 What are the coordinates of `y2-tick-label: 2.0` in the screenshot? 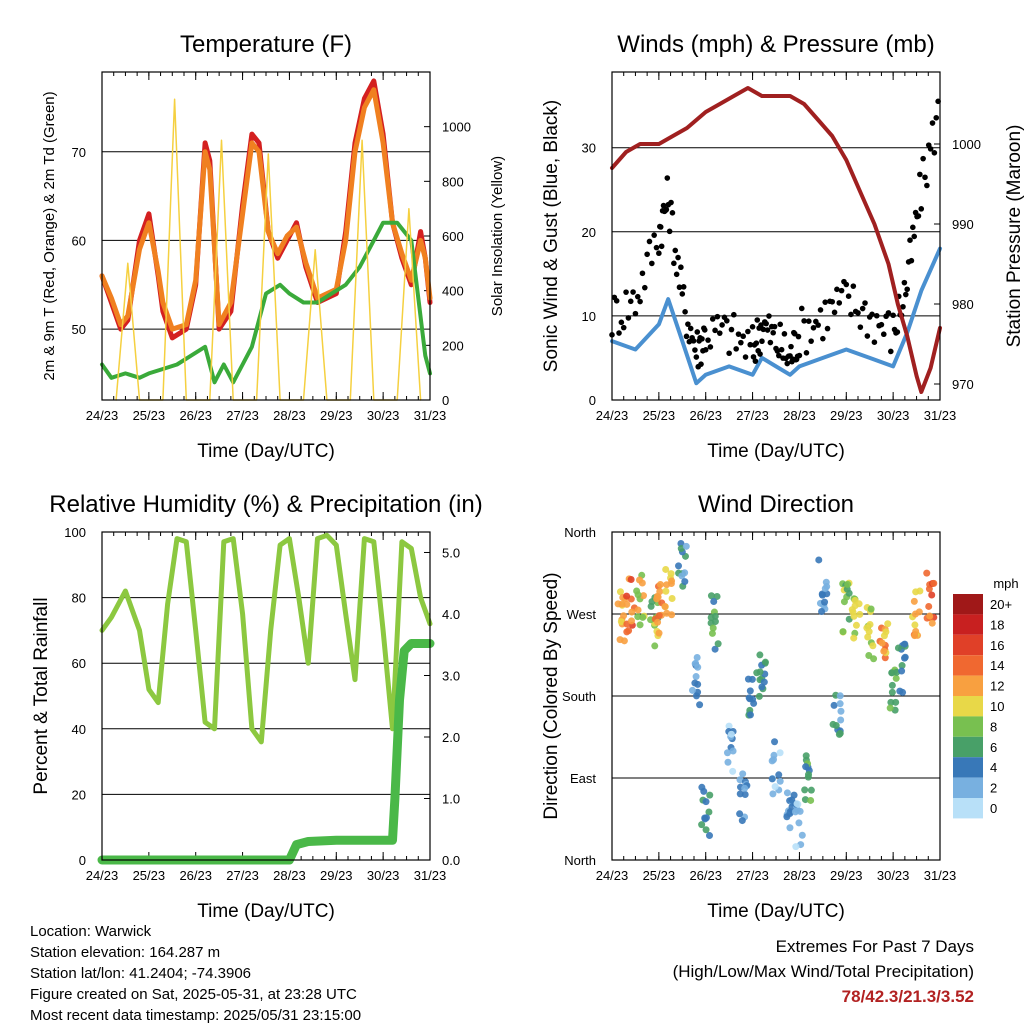 It's located at (451, 737).